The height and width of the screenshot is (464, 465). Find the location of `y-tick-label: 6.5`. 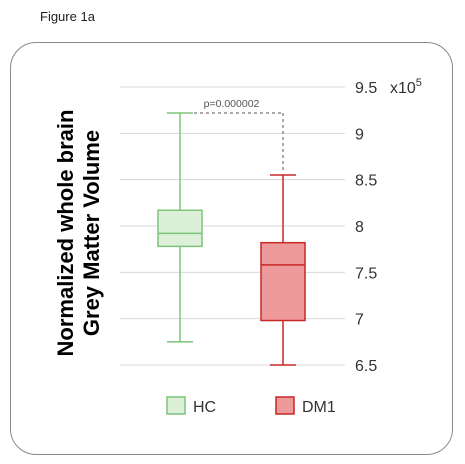

y-tick-label: 6.5 is located at coordinates (366, 366).